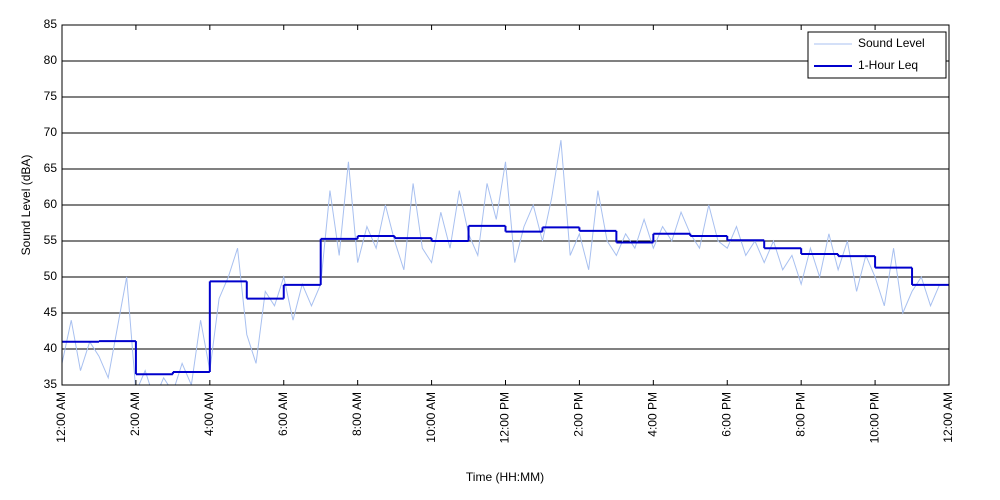 The image size is (1000, 500). I want to click on x-tick-label: 8:00 AM, so click(357, 414).